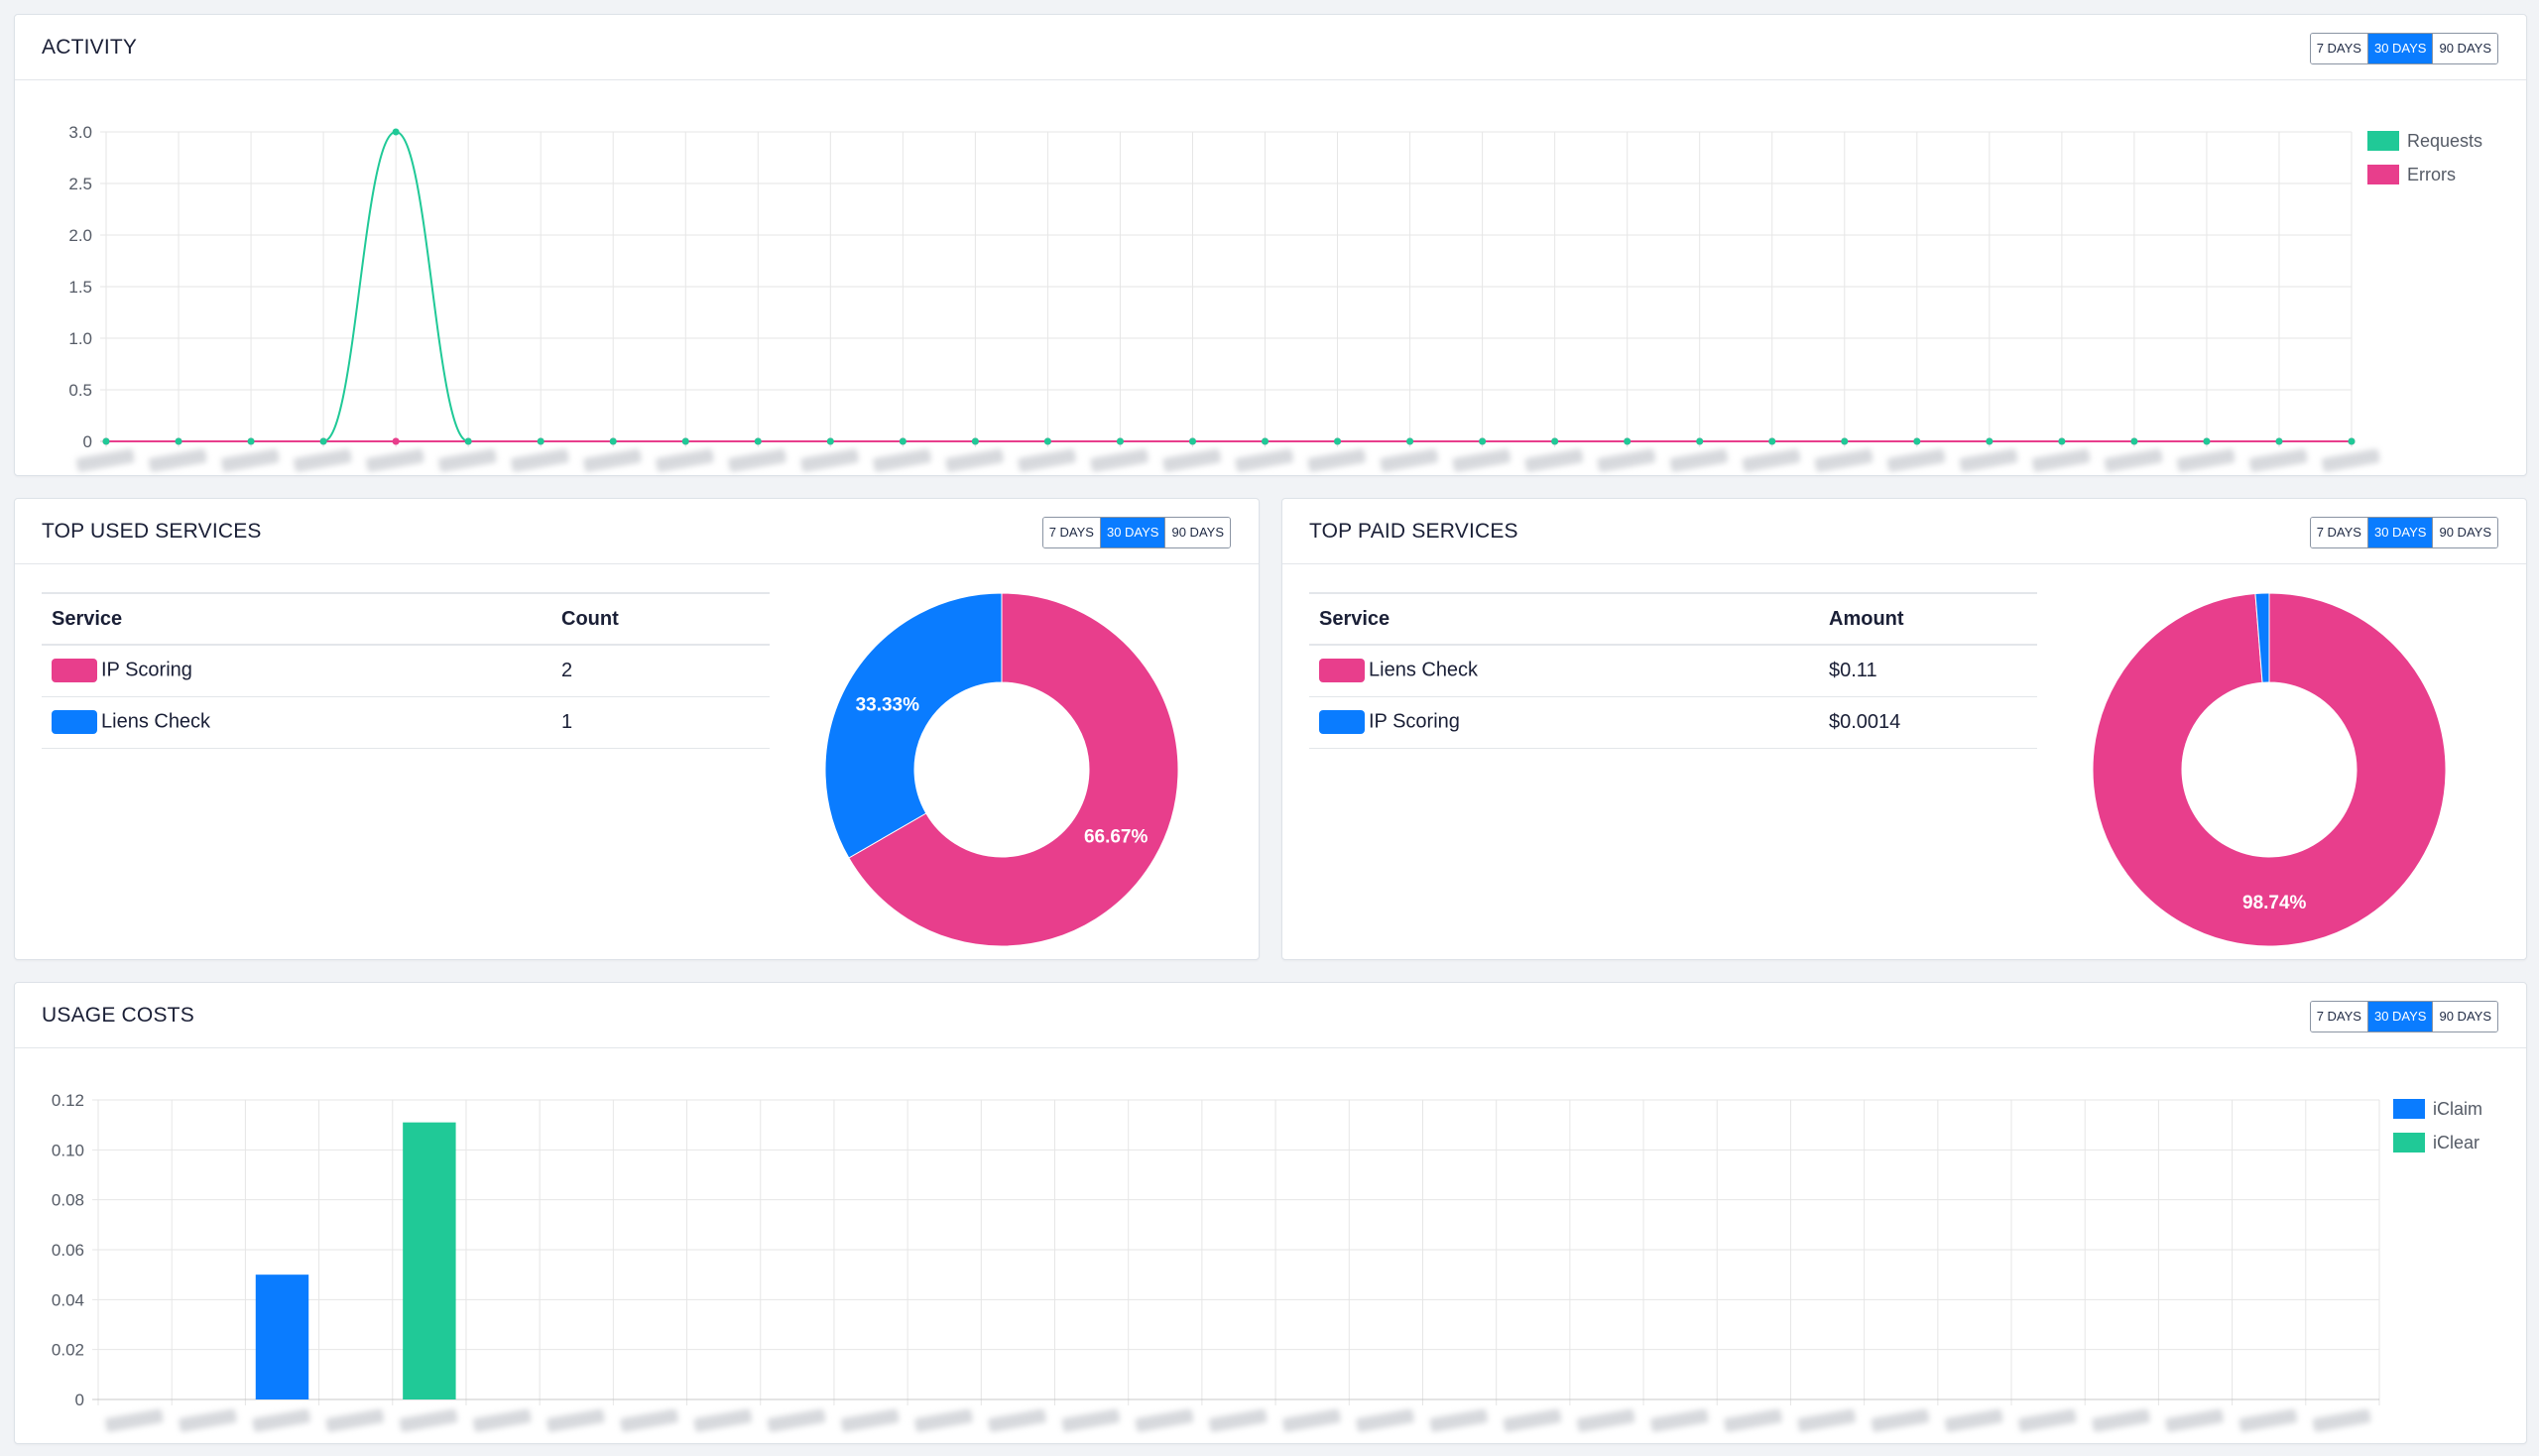  Describe the element at coordinates (2401, 1016) in the screenshot. I see `usage-30-days-button: 30 DAYS` at that location.